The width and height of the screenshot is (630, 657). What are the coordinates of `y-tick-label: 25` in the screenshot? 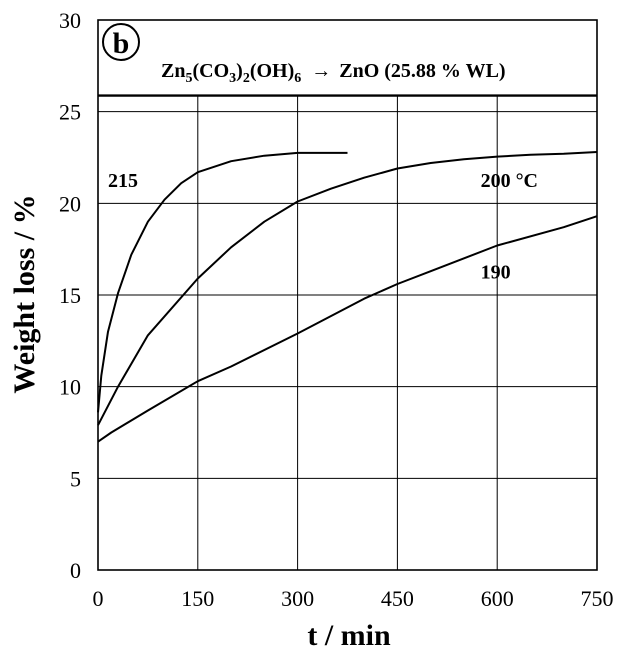 It's located at (70, 112).